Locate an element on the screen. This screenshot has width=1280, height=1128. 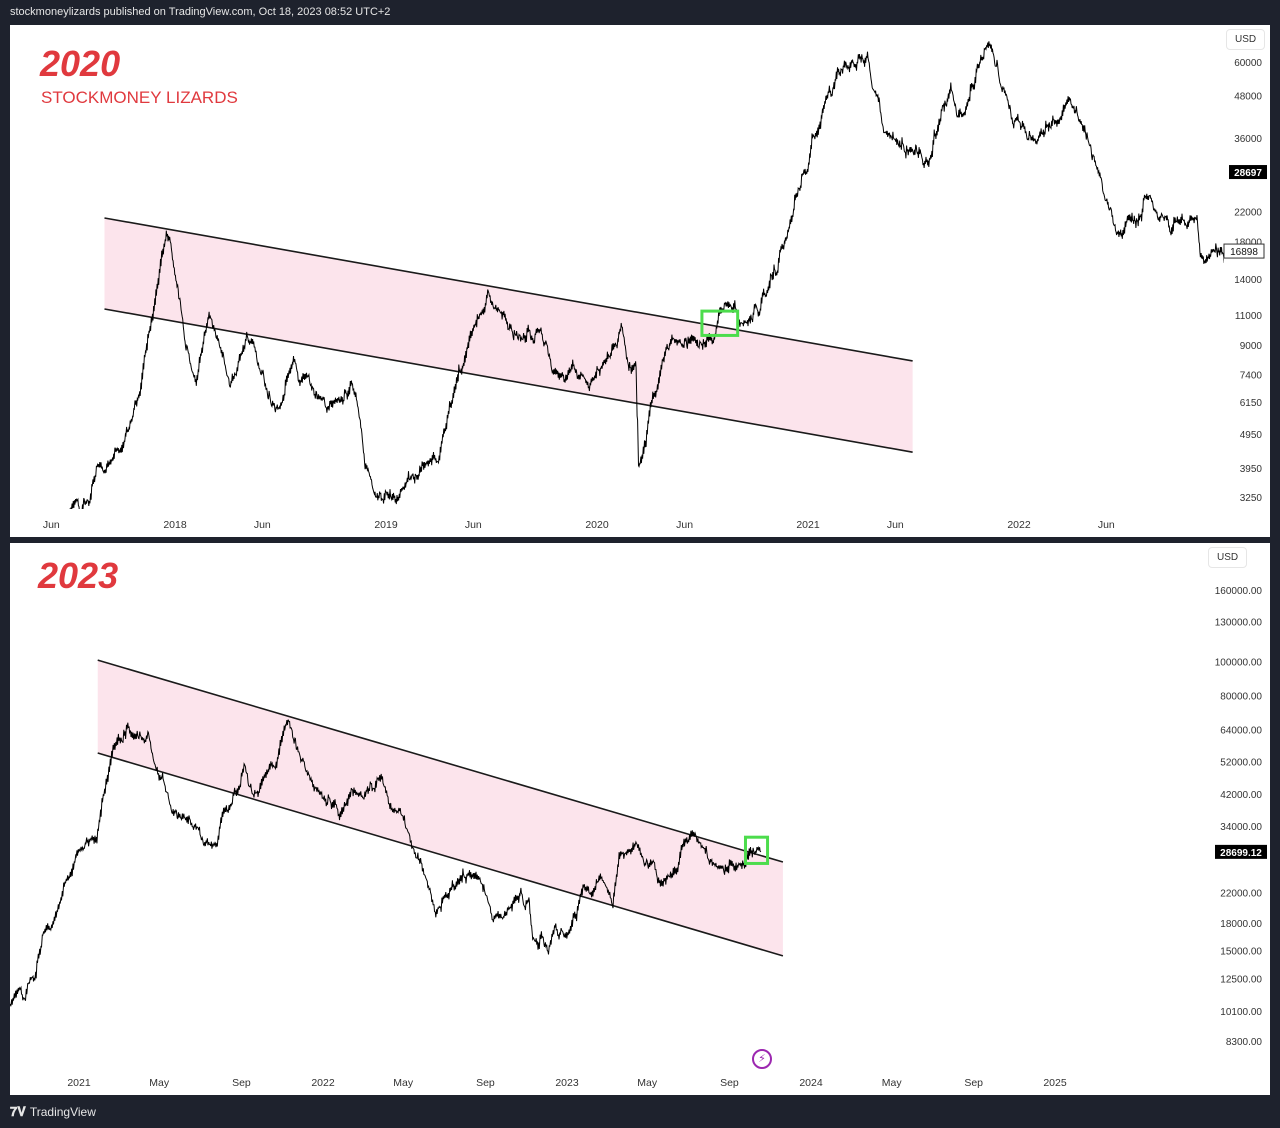
y-tick-label: 8300.00 is located at coordinates (1244, 1042).